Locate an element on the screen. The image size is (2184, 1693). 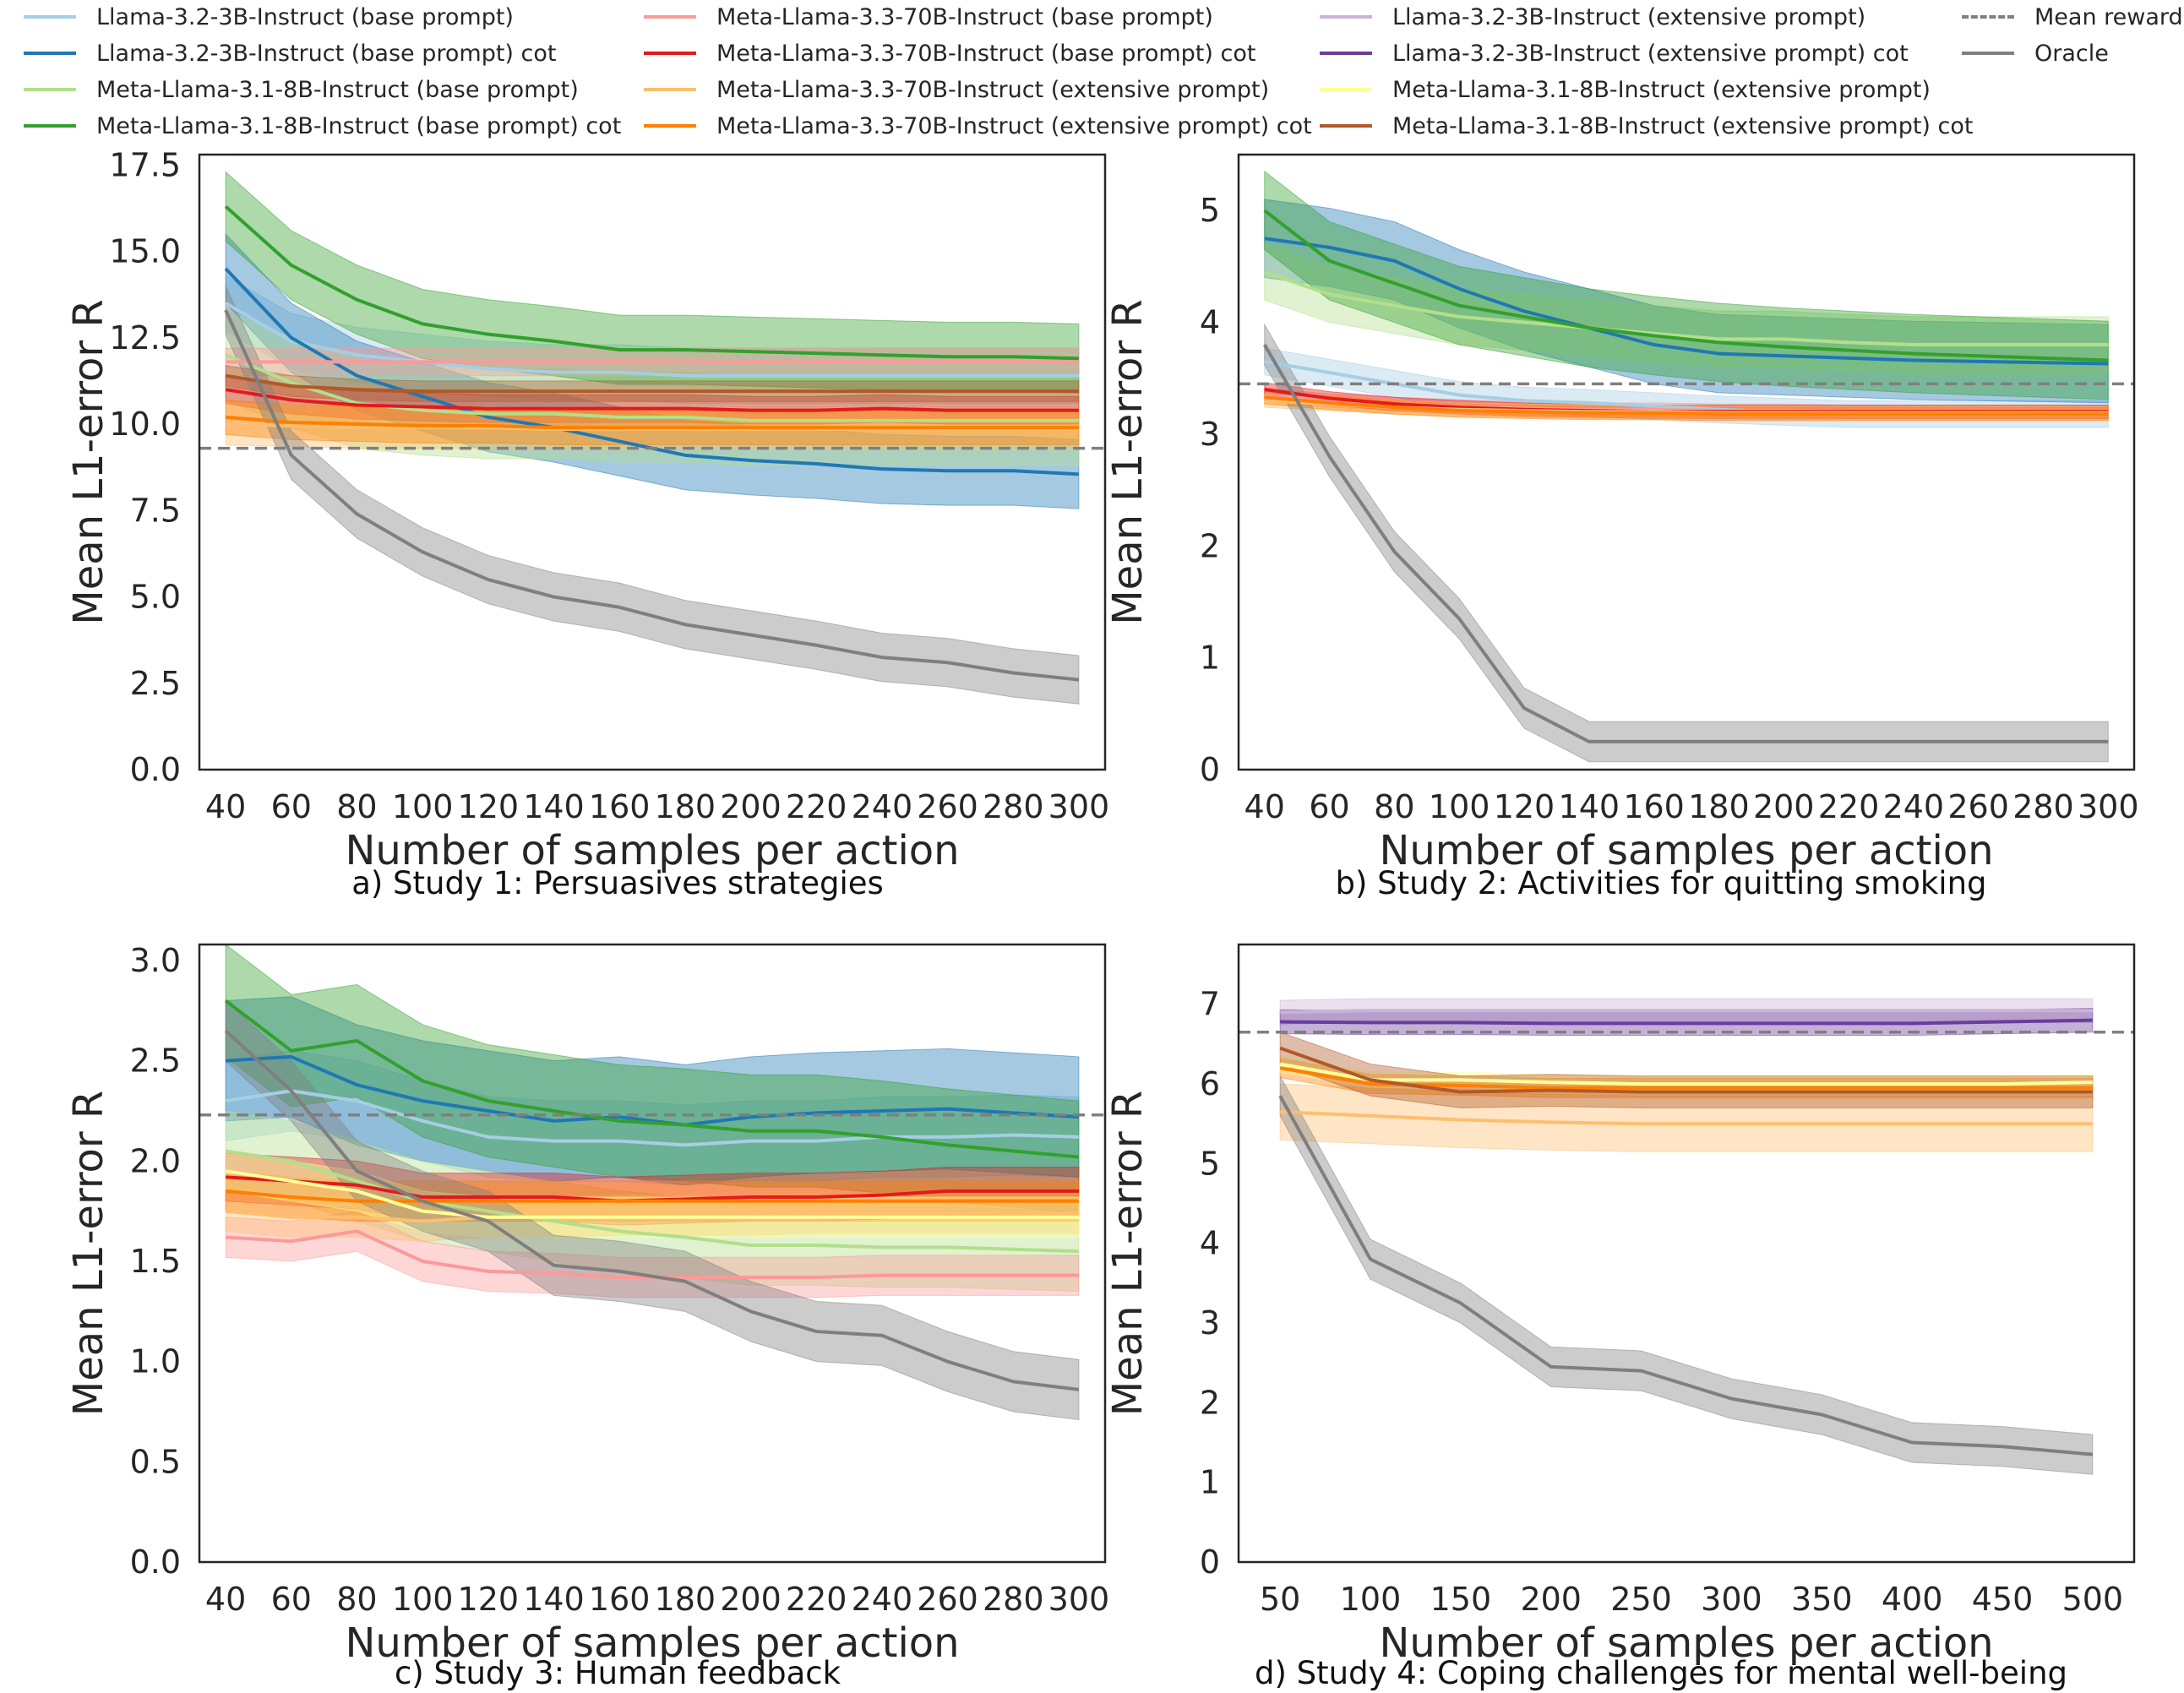
y-tick-label: 0 is located at coordinates (1210, 769).